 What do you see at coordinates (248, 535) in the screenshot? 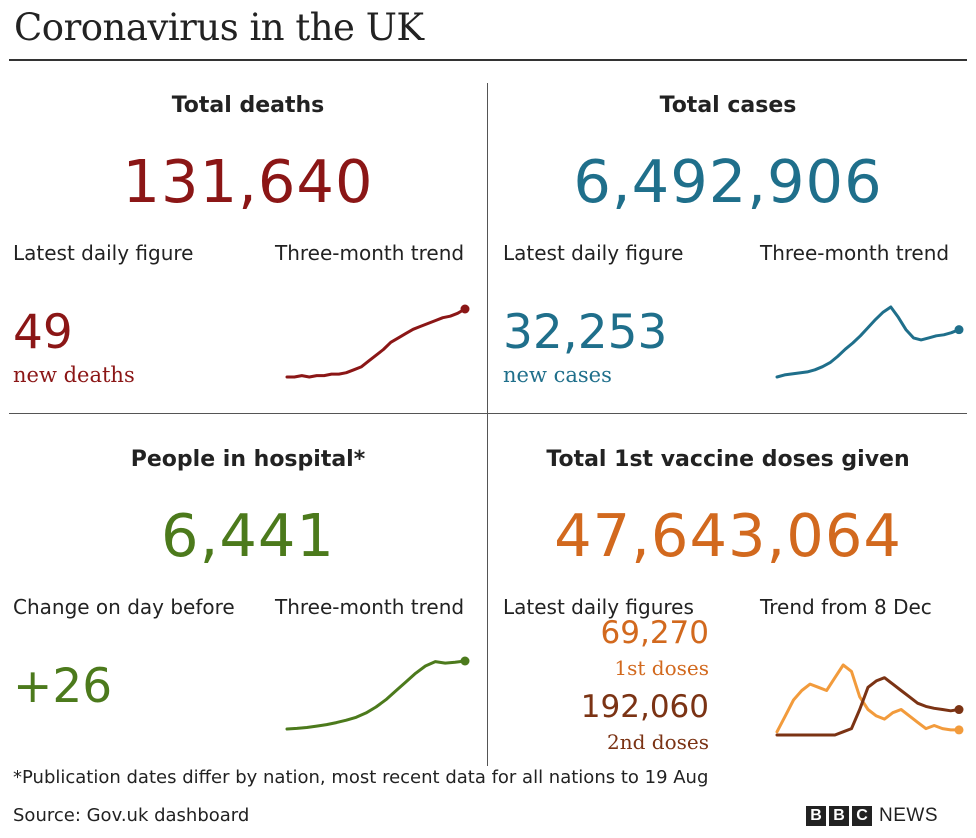
I see `hospital-total: 6,441` at bounding box center [248, 535].